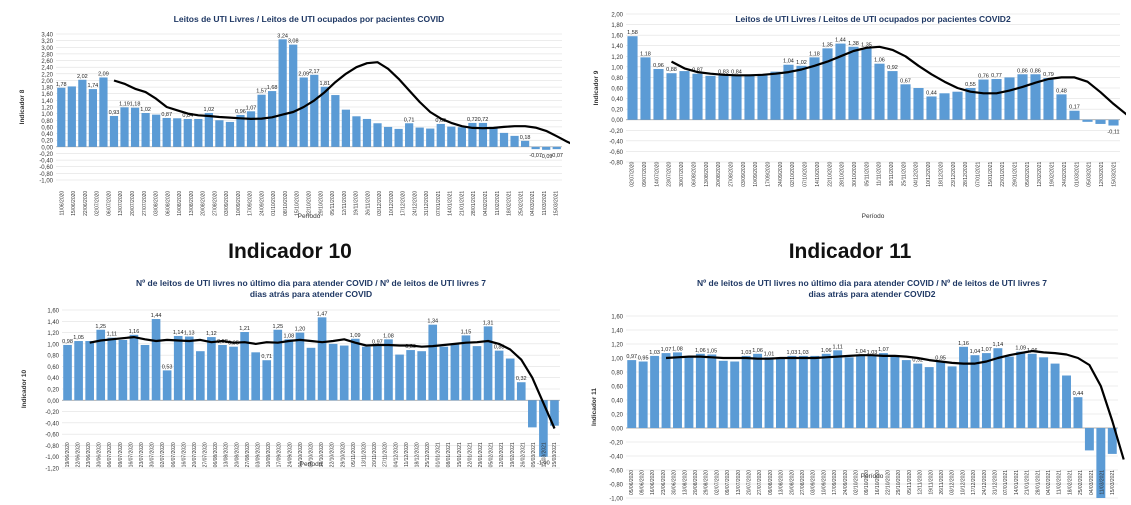  I want to click on y-tick-label: 0,00, so click(617, 121).